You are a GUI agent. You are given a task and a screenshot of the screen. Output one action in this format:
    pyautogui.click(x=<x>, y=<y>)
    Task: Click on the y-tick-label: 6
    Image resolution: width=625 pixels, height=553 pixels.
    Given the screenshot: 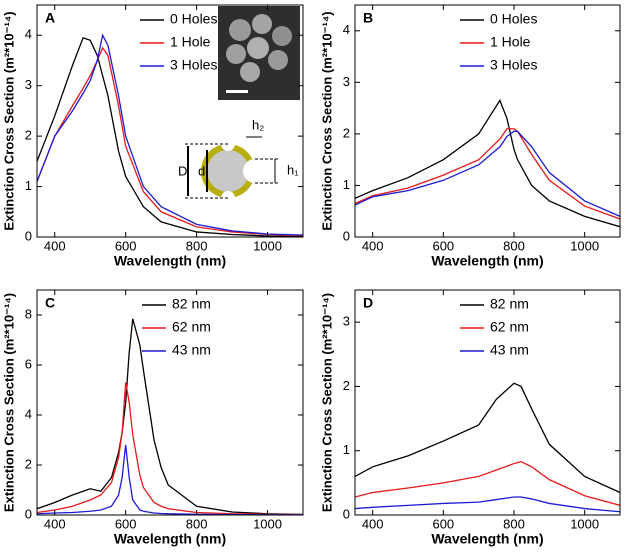 What is the action you would take?
    pyautogui.click(x=28, y=363)
    